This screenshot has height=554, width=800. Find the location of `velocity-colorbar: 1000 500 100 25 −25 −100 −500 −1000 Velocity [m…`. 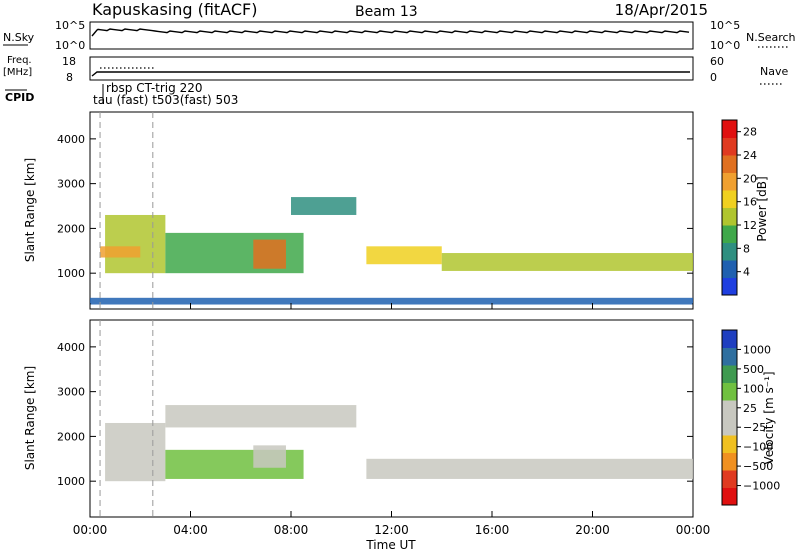

velocity-colorbar: 1000 500 100 25 −25 −100 −500 −1000 Velocity [m… is located at coordinates (750, 417).